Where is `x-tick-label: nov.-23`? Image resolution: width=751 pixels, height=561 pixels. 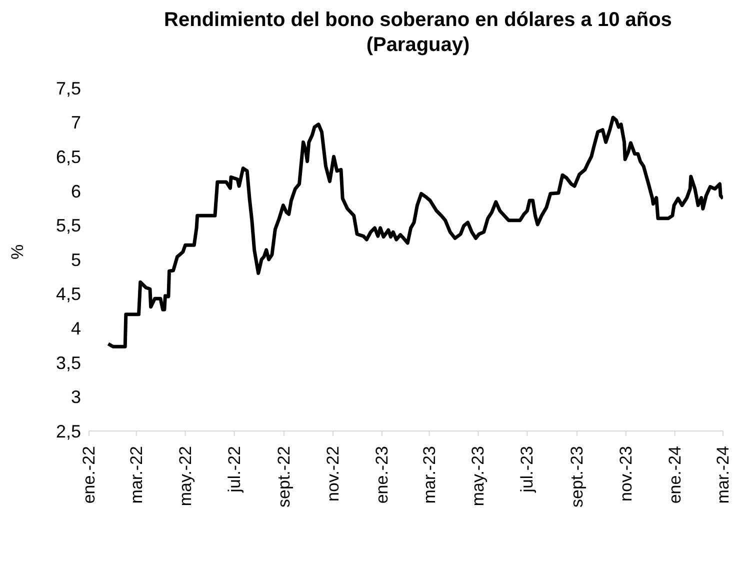
x-tick-label: nov.-23 is located at coordinates (626, 474).